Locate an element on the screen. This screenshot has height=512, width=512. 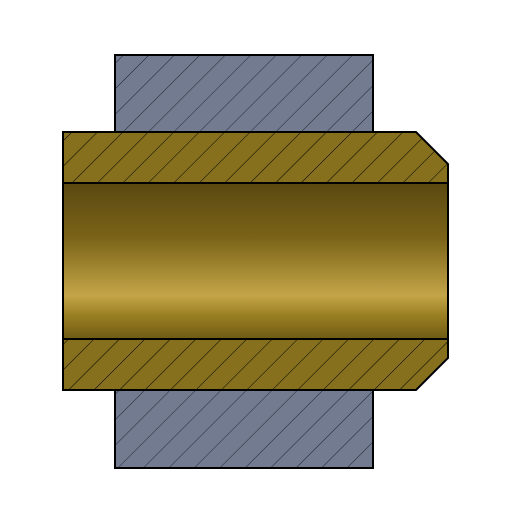
bushing-upper-wall is located at coordinates (255, 157).